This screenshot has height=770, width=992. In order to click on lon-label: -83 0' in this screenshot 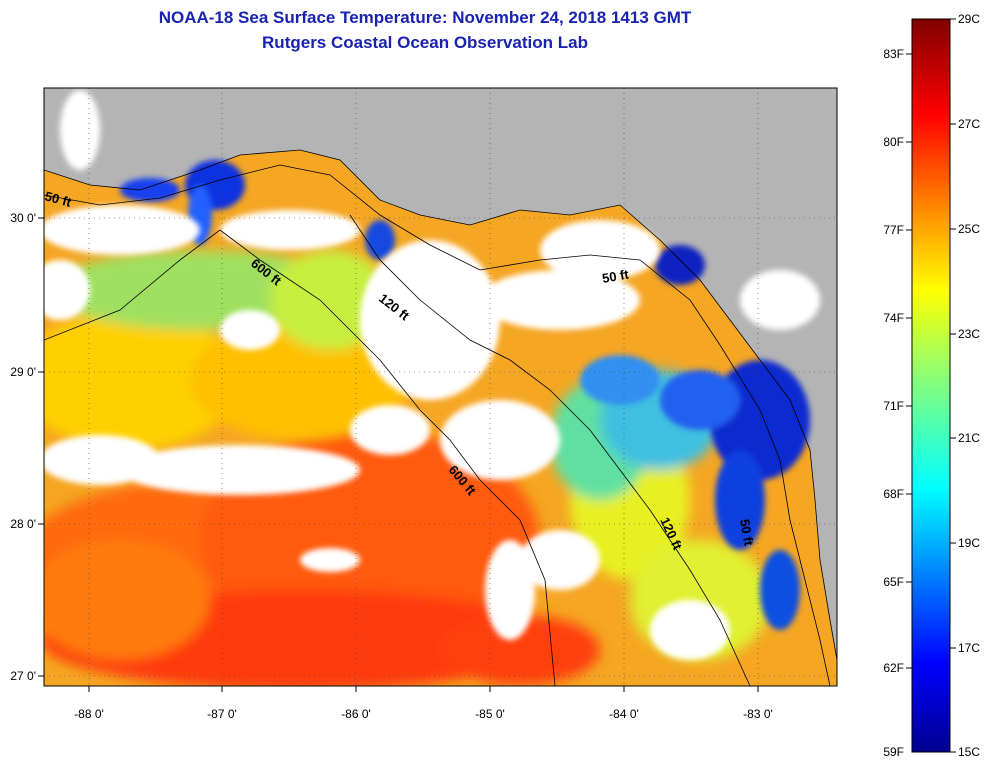, I will do `click(758, 714)`.